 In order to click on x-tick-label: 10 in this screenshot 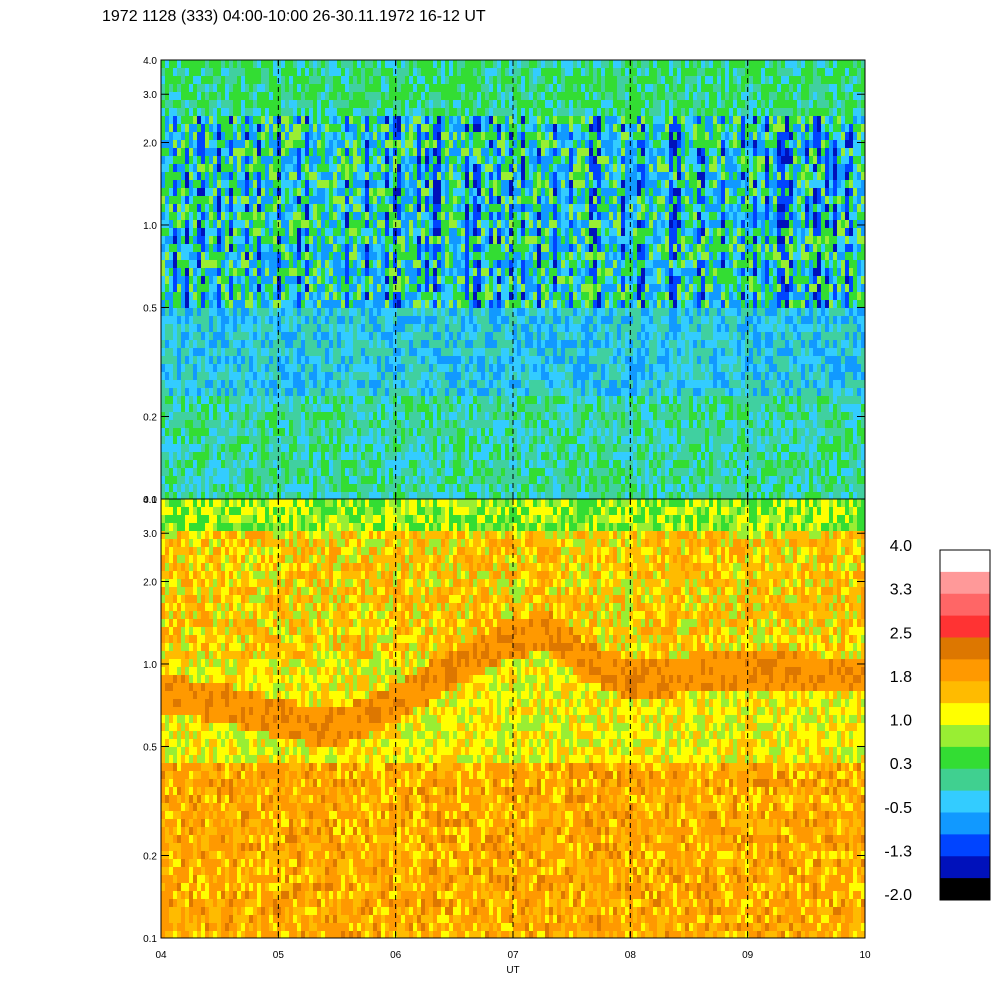, I will do `click(865, 955)`.